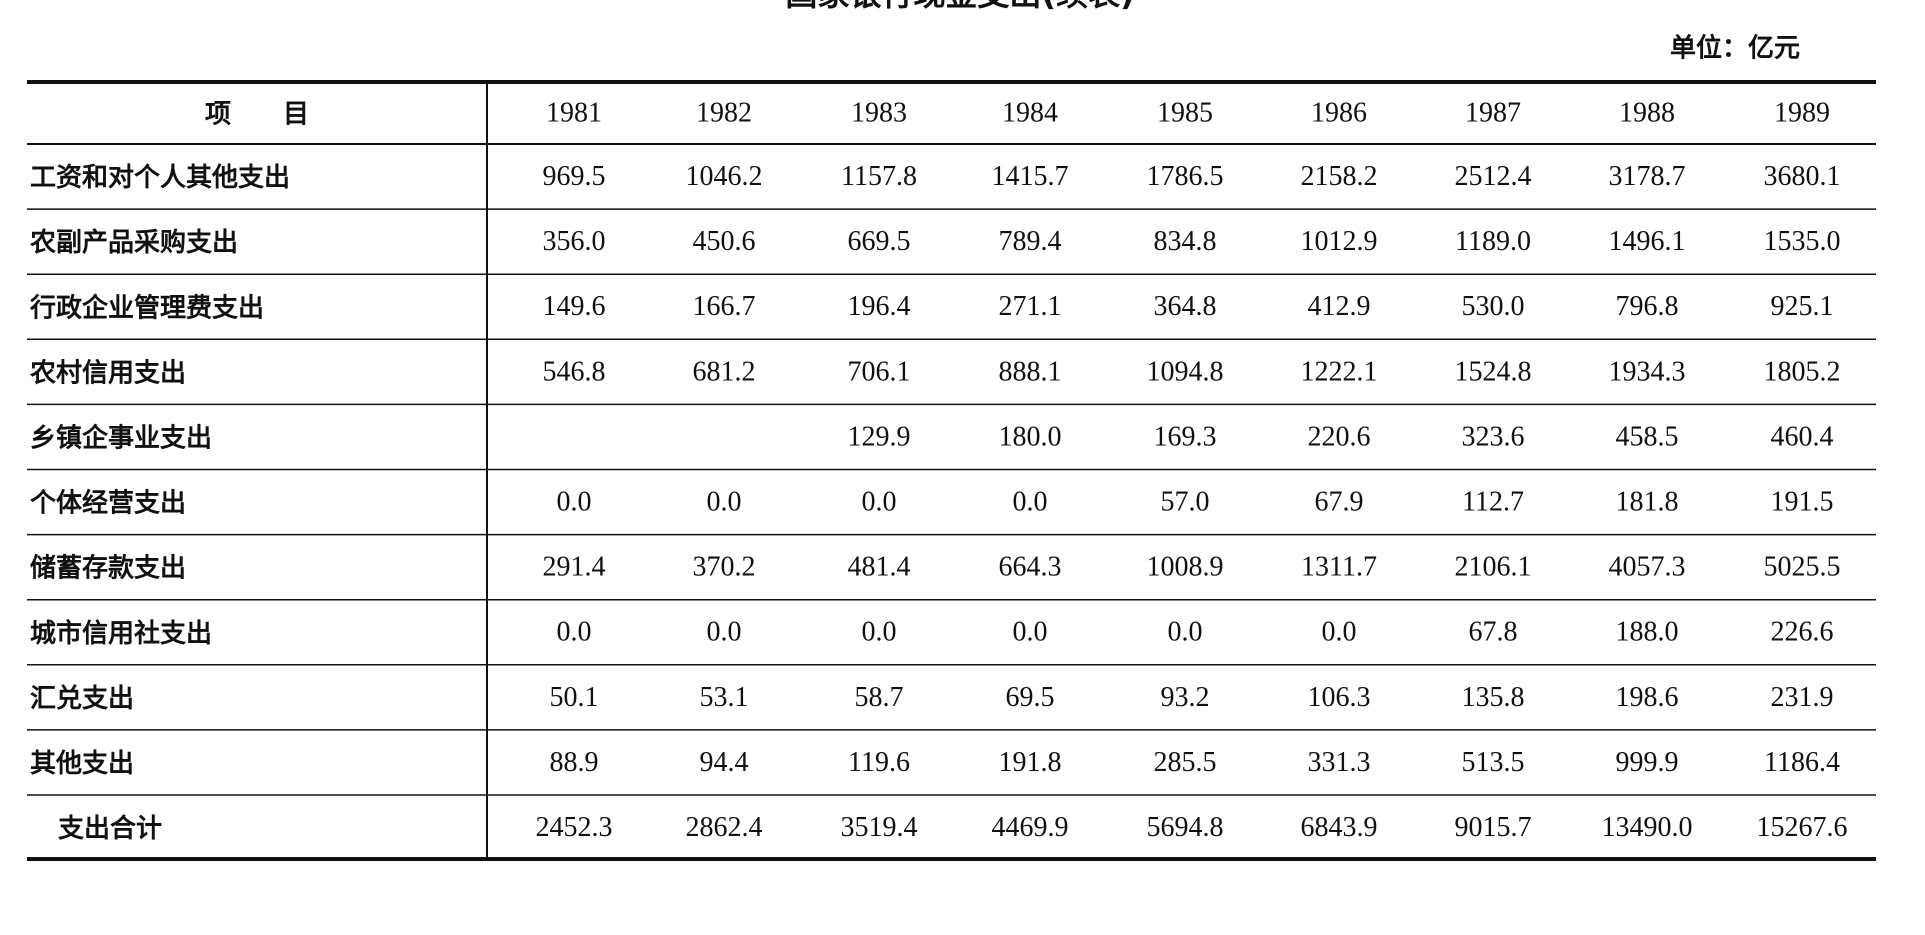  What do you see at coordinates (879, 827) in the screenshot?
I see `cell: 3519.4` at bounding box center [879, 827].